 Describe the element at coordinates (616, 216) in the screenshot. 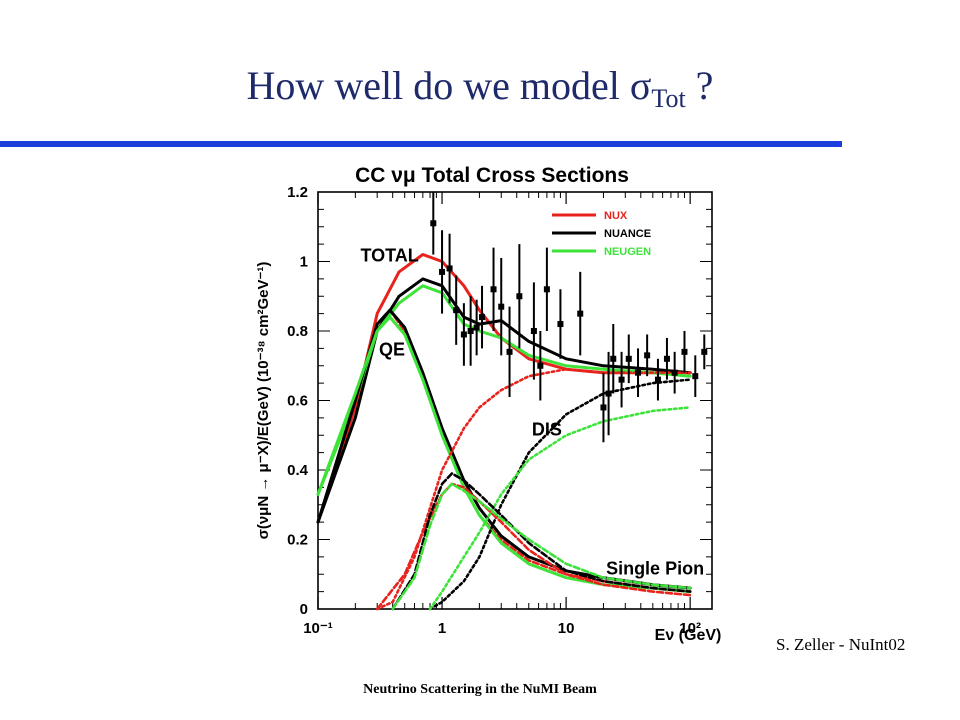

I see `legend-label: NUX` at that location.